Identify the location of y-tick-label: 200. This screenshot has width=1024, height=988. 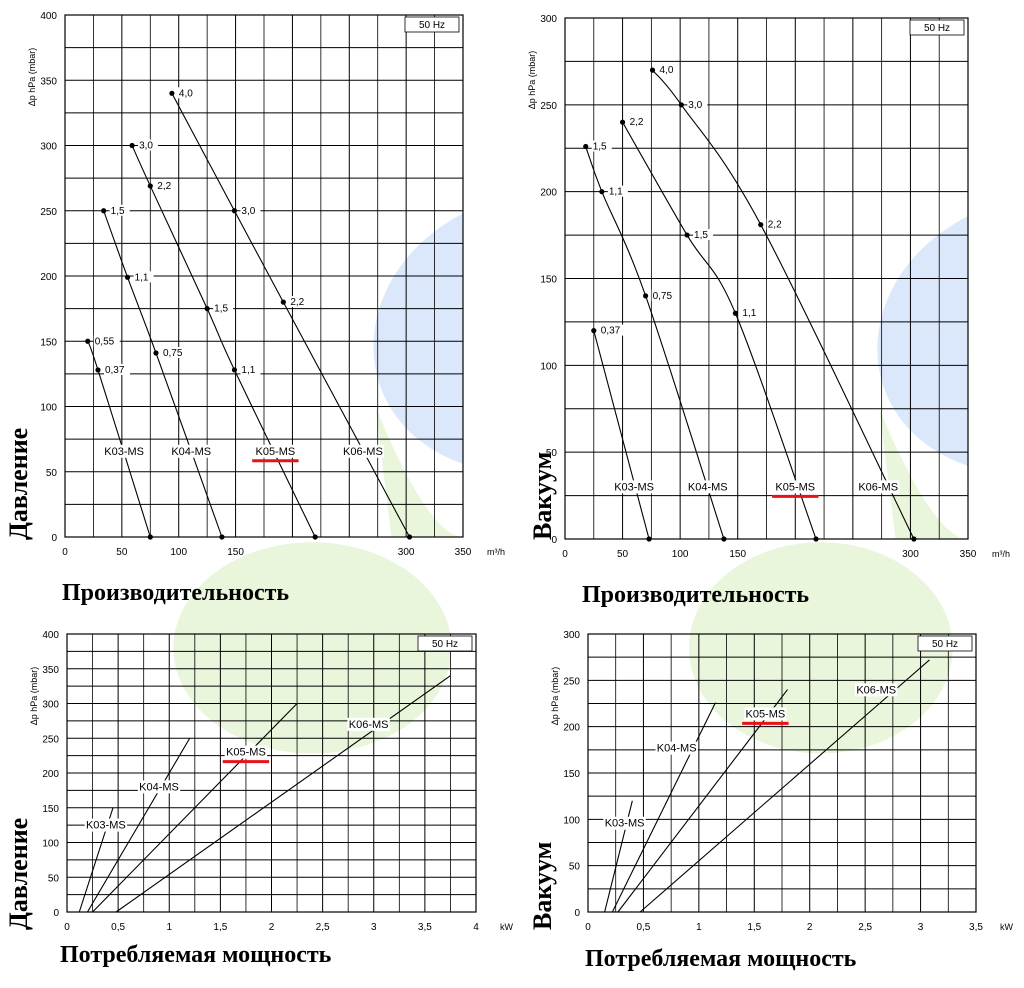
(50, 774).